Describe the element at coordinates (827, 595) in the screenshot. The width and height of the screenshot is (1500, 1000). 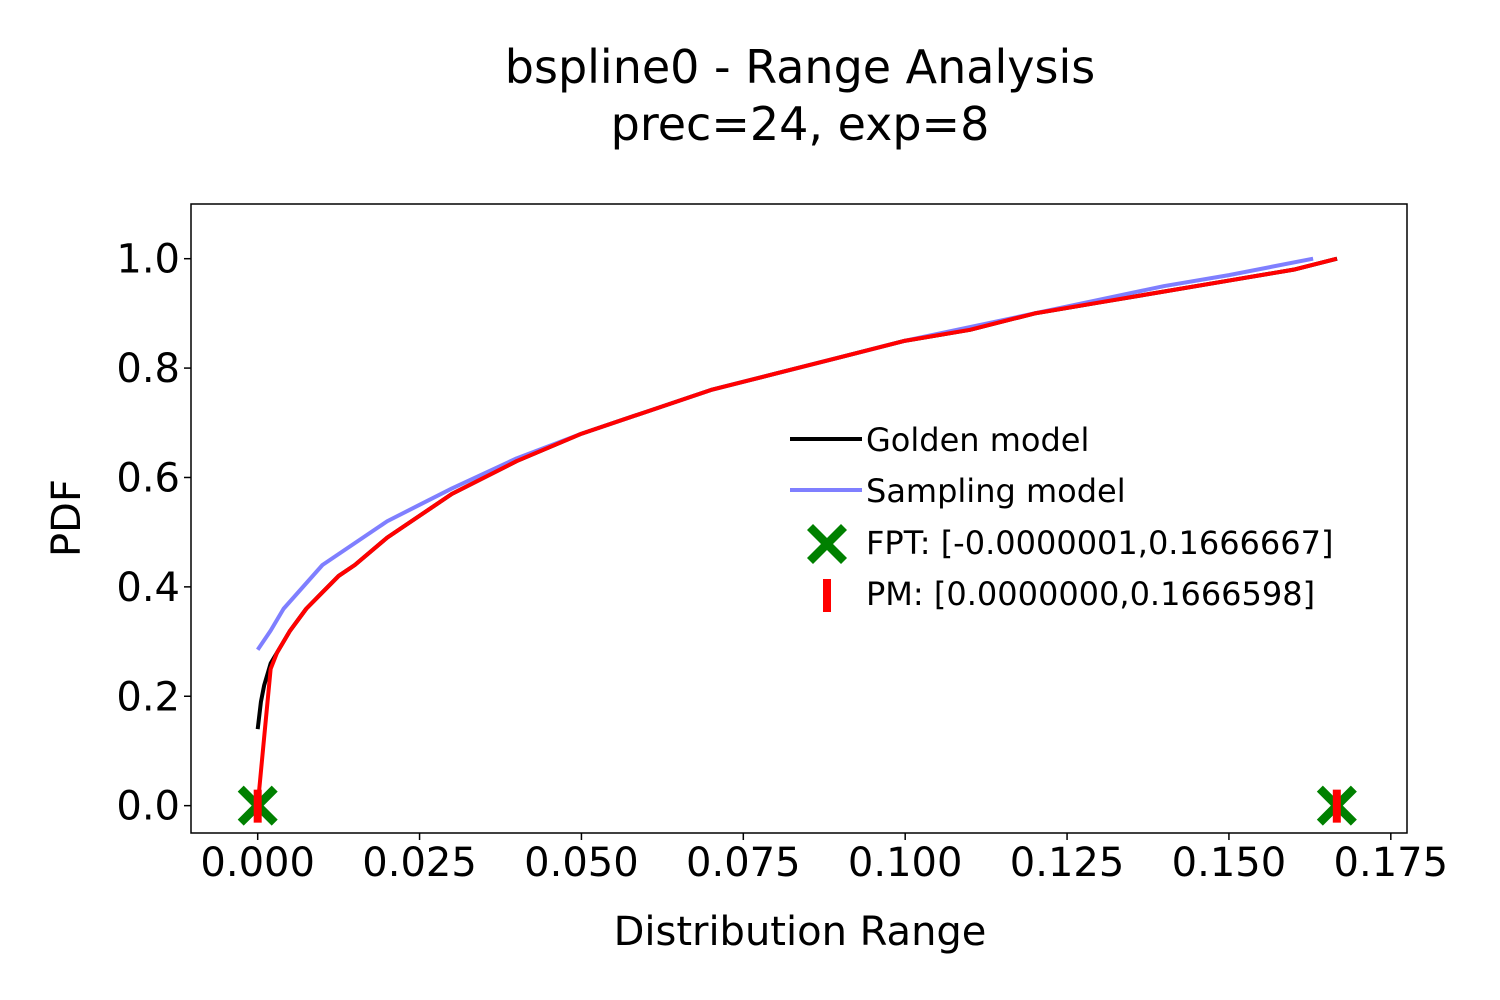
I see `legend-swatch-pm` at that location.